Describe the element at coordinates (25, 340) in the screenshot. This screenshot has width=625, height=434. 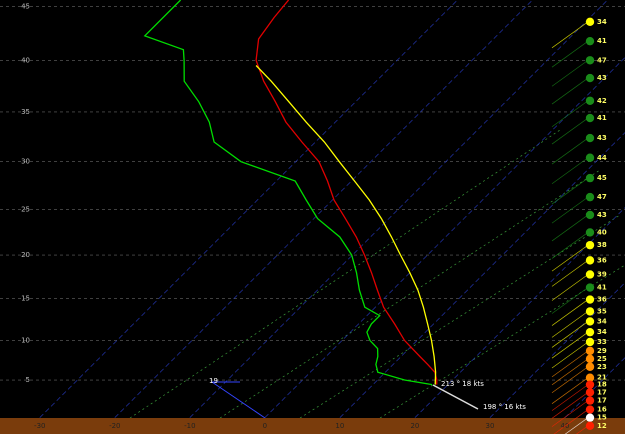
I see `y-tick-label: 10` at that location.